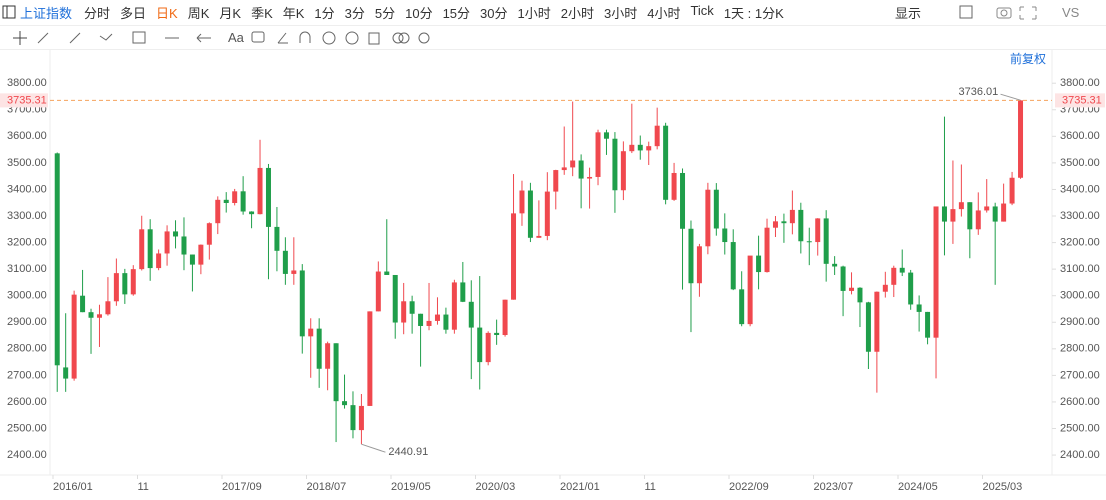 The width and height of the screenshot is (1106, 500). I want to click on x-tick-label: 2018/07, so click(327, 487).